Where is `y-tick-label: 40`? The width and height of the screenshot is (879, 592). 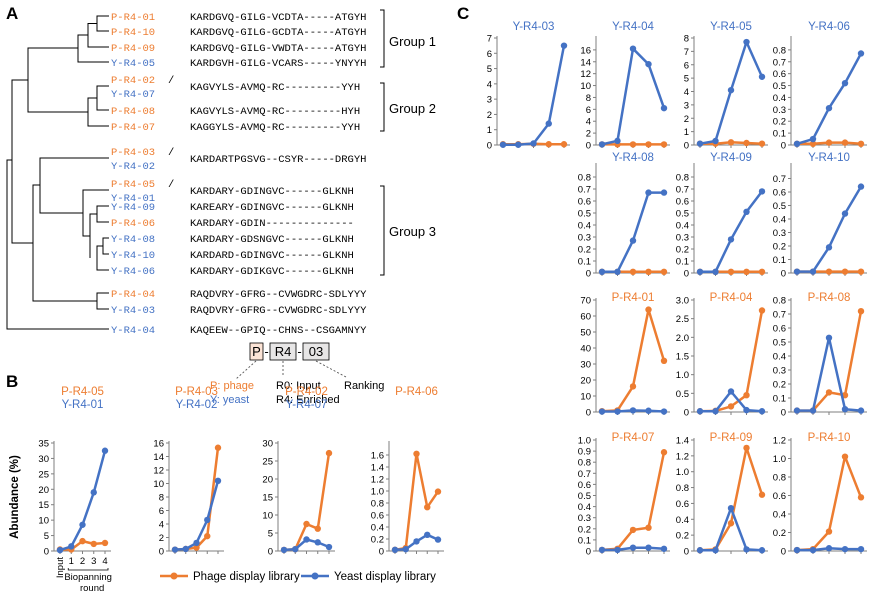 y-tick-label: 40 is located at coordinates (585, 349).